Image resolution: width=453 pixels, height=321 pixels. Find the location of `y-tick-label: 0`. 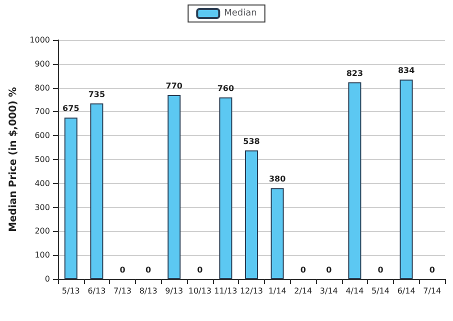

y-tick-label: 0 is located at coordinates (47, 279).